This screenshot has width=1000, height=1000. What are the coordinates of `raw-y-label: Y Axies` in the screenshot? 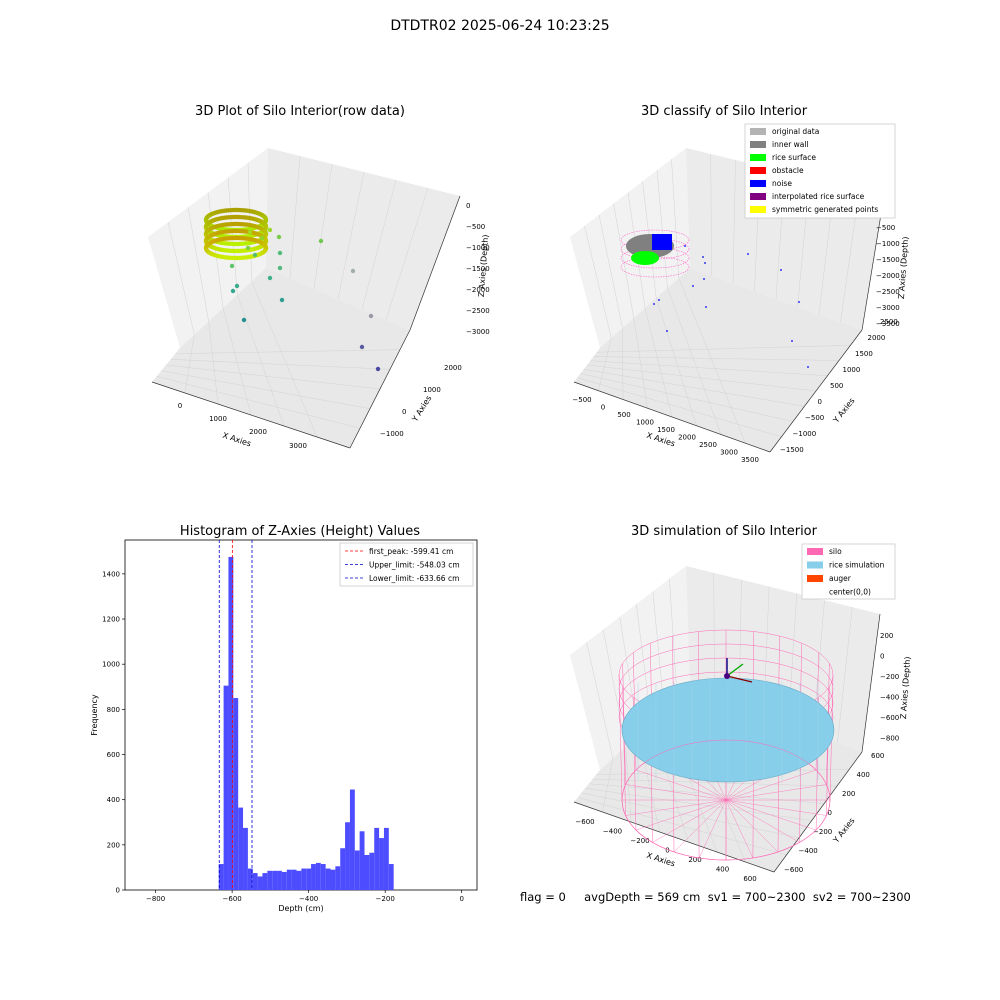 It's located at (422, 409).